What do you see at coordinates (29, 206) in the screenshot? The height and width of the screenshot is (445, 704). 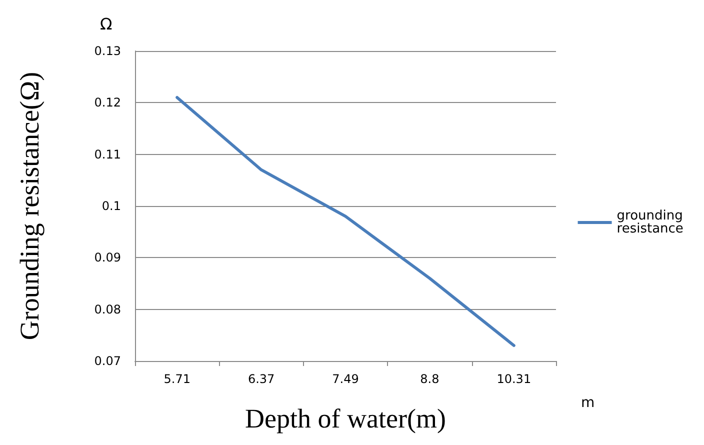 I see `y-axis-title: Grounding resistance(Ω)` at bounding box center [29, 206].